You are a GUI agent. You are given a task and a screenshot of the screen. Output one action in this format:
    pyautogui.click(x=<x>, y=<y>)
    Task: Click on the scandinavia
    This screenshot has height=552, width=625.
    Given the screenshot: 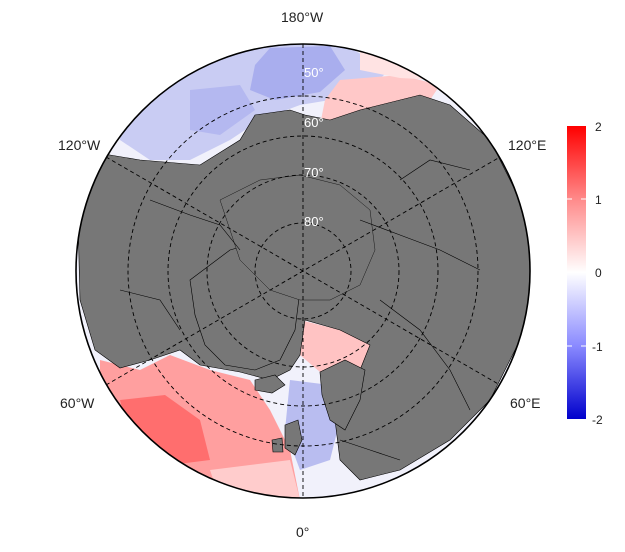 What is the action you would take?
    pyautogui.click(x=342, y=395)
    